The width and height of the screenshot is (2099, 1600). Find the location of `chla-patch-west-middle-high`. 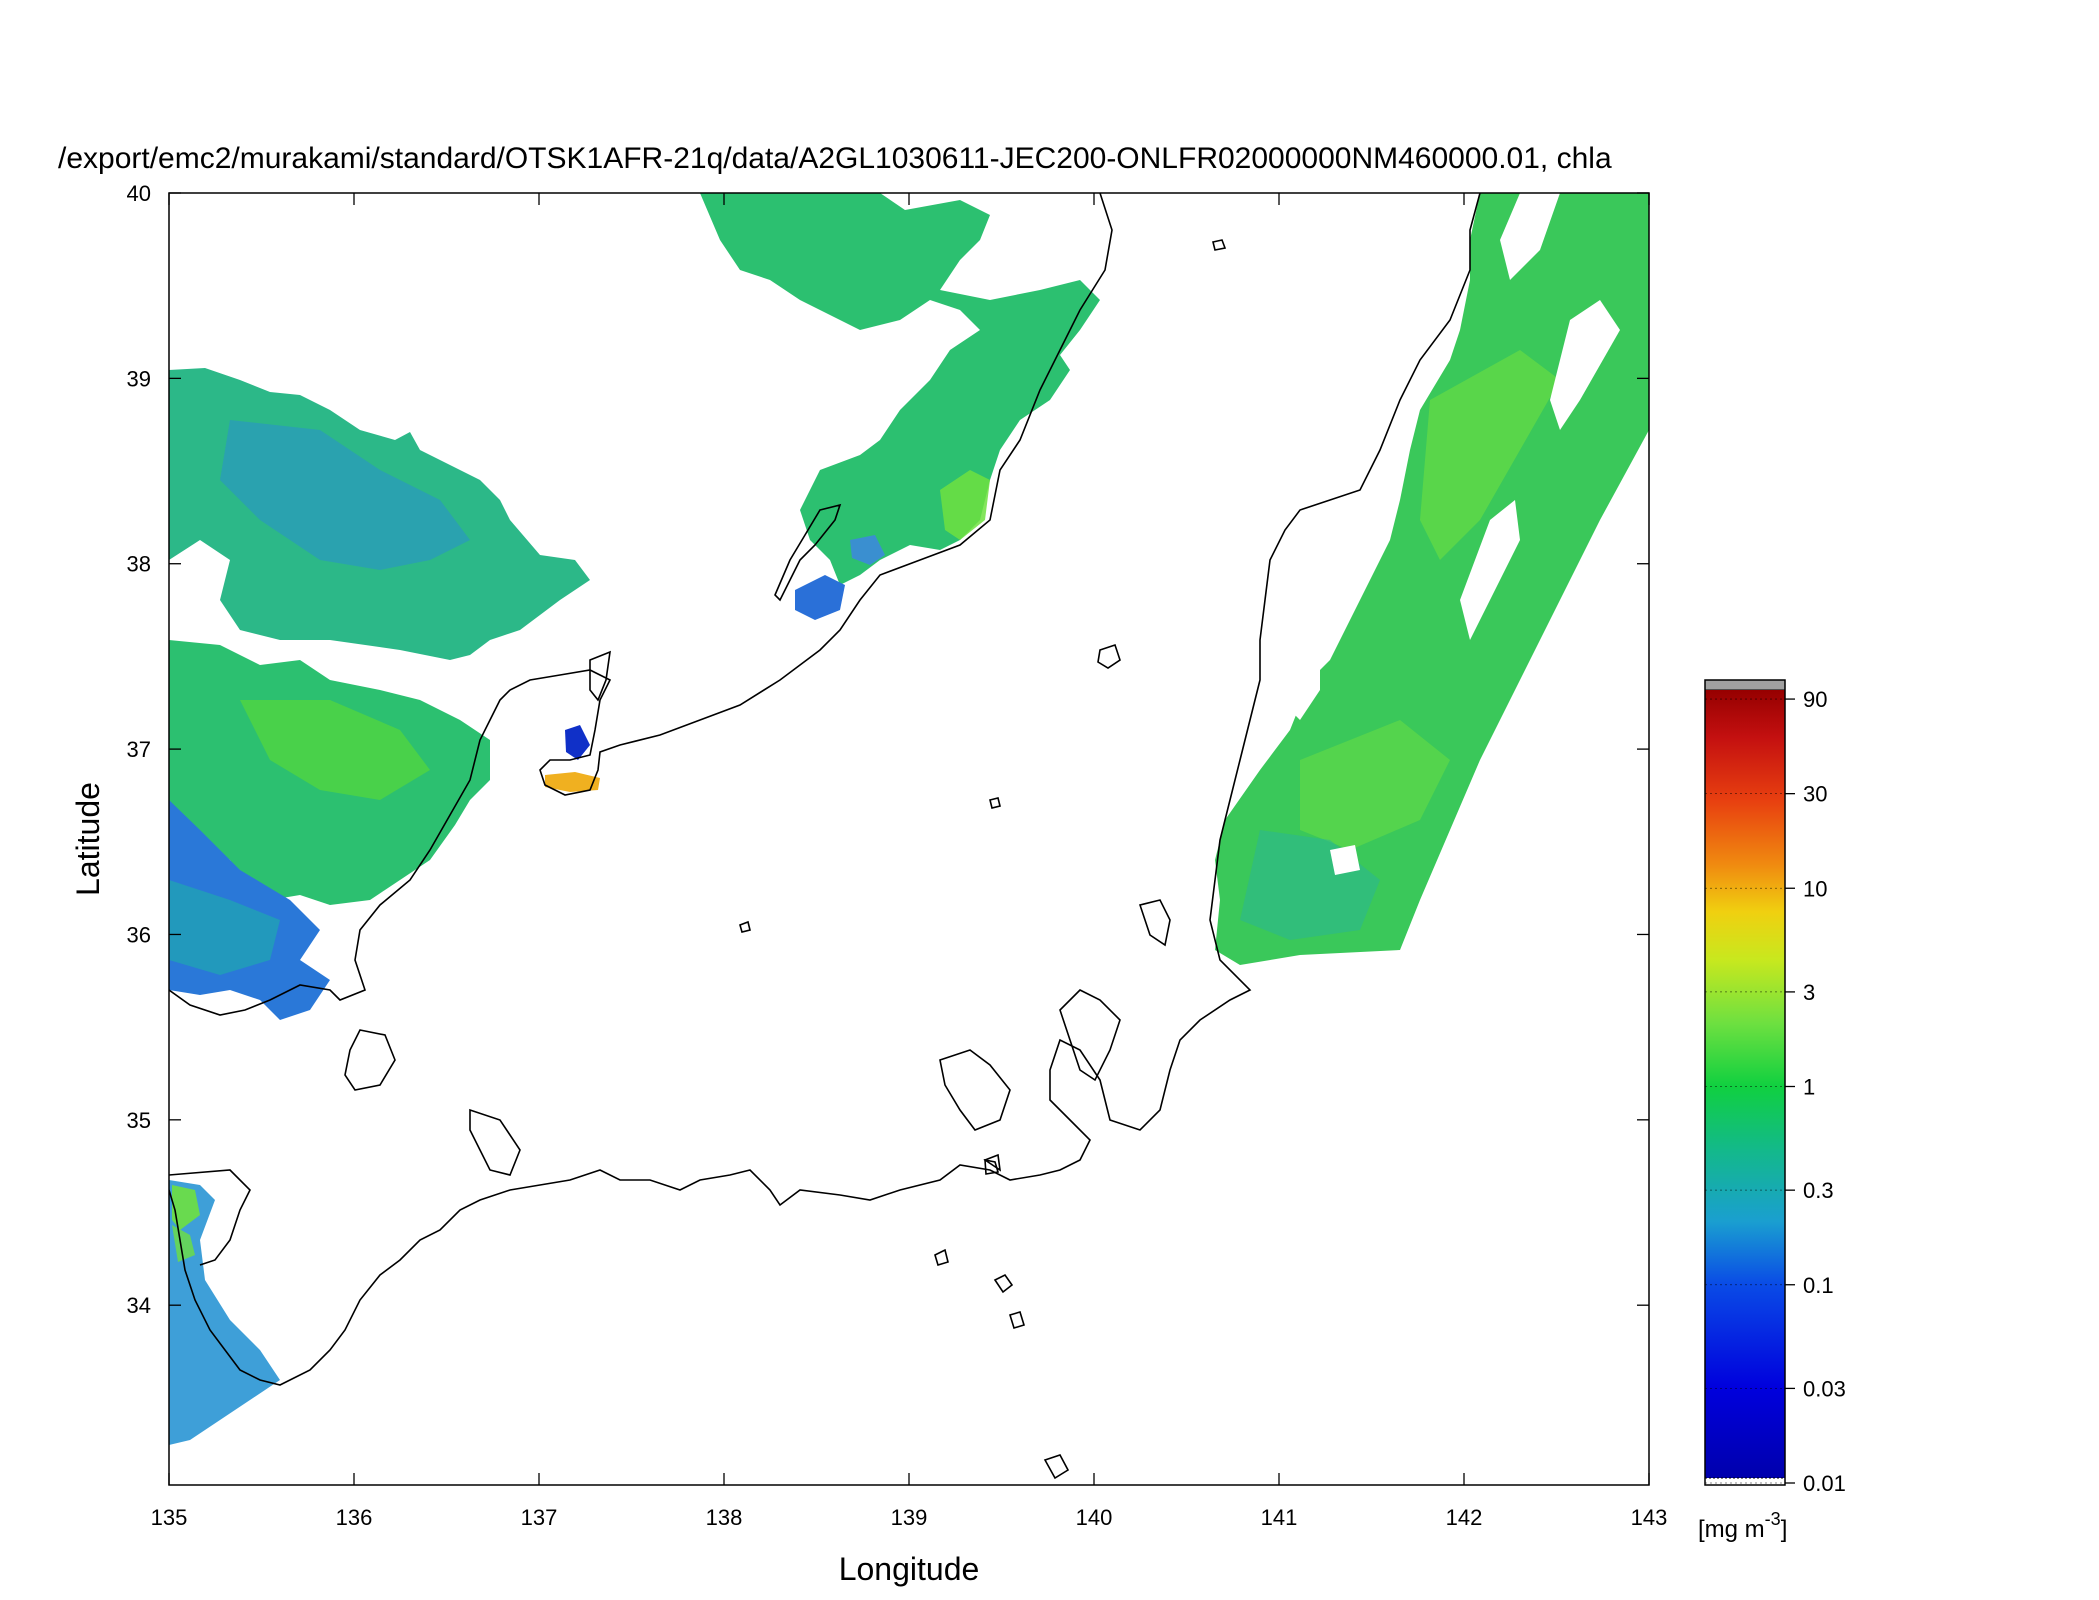

chla-patch-west-middle-high is located at coordinates (335, 750).